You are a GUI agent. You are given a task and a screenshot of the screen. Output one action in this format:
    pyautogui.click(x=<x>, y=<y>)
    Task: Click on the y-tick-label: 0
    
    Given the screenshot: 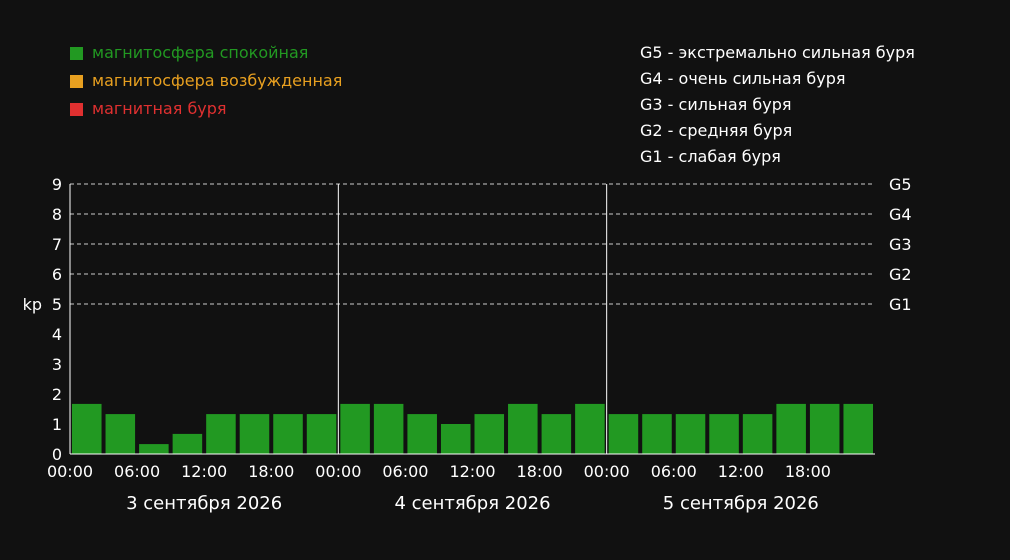 What is the action you would take?
    pyautogui.click(x=57, y=454)
    